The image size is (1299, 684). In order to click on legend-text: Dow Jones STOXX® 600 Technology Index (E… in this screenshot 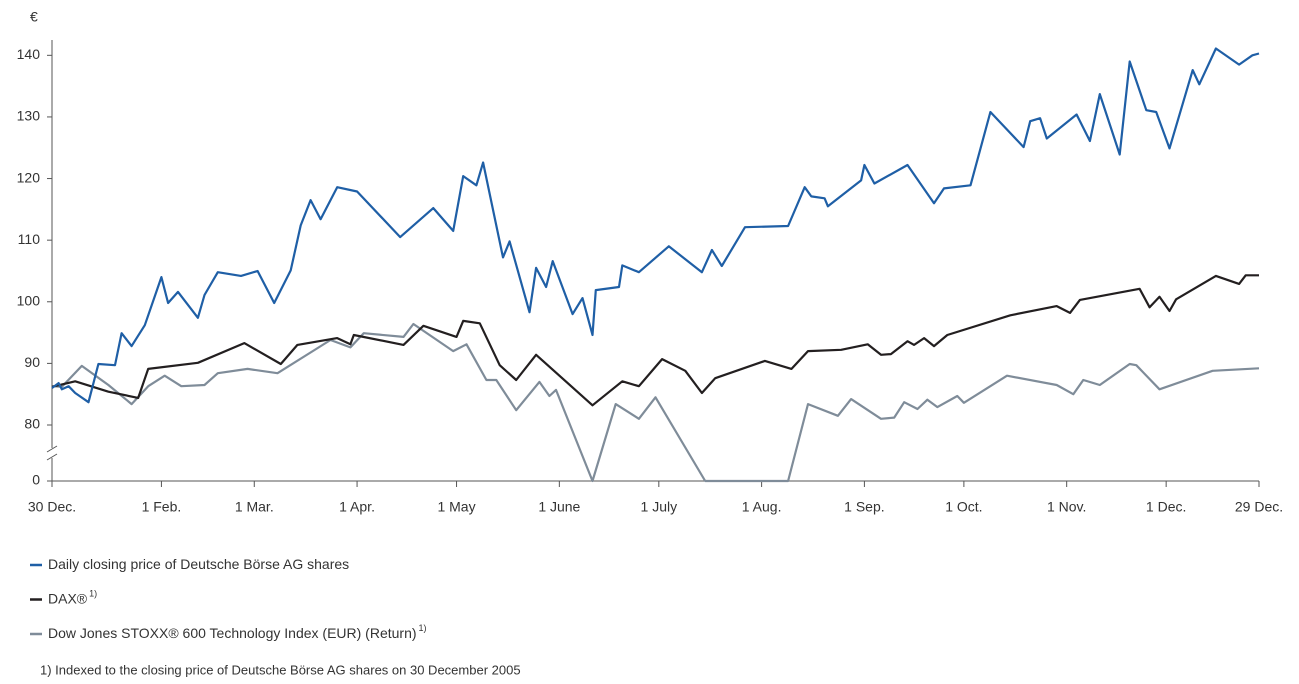, I will do `click(232, 633)`.